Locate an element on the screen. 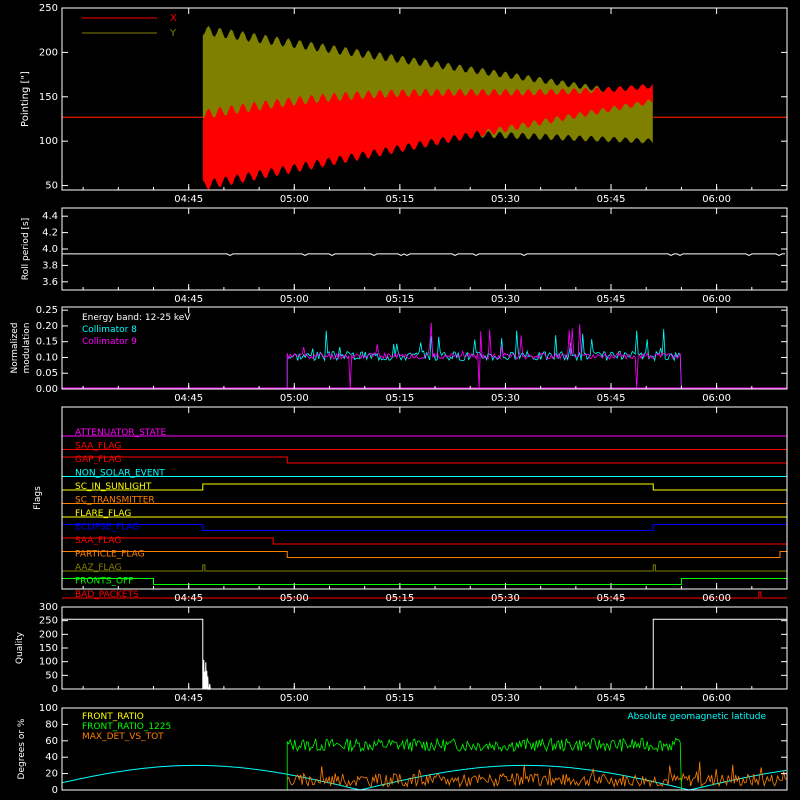 The height and width of the screenshot is (800, 800). y-tick-label: 40 is located at coordinates (51, 757).